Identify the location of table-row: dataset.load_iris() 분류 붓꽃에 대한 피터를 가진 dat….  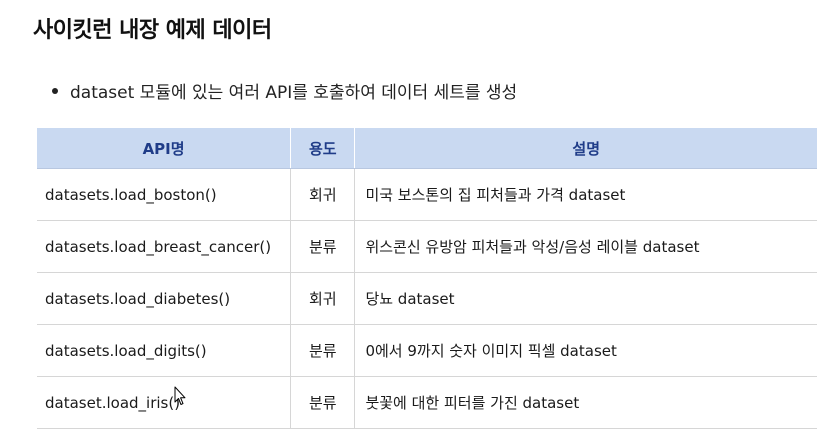
(427, 402).